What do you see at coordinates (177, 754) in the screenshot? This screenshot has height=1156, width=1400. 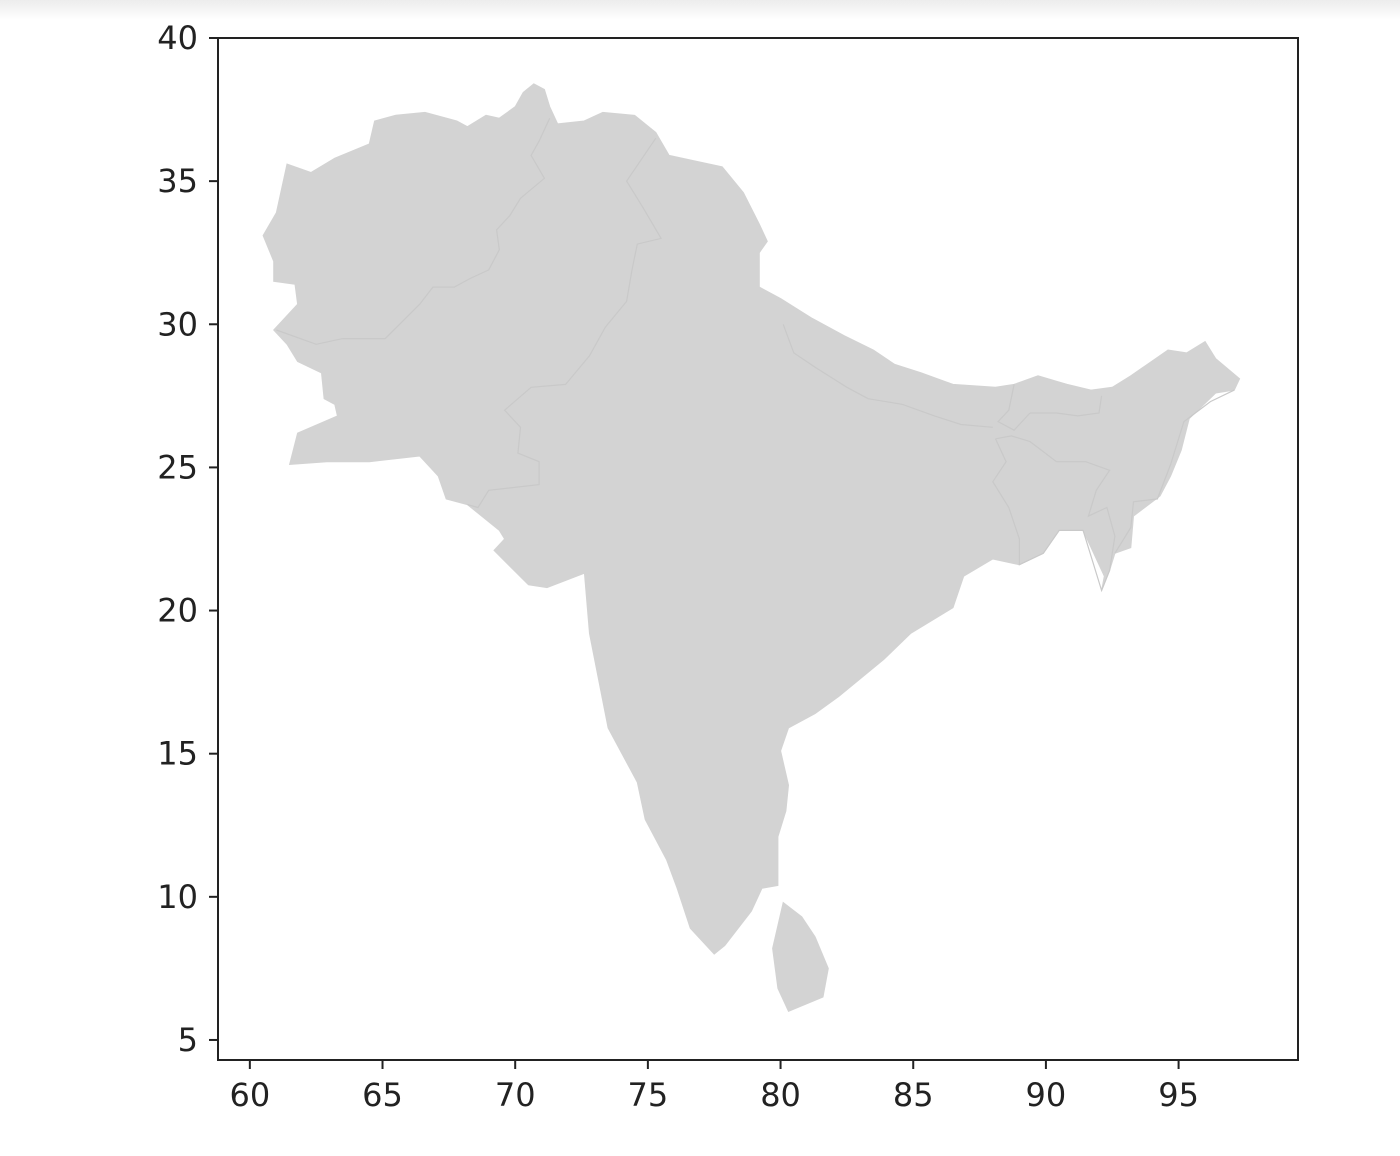 I see `y-tick-label: 15` at bounding box center [177, 754].